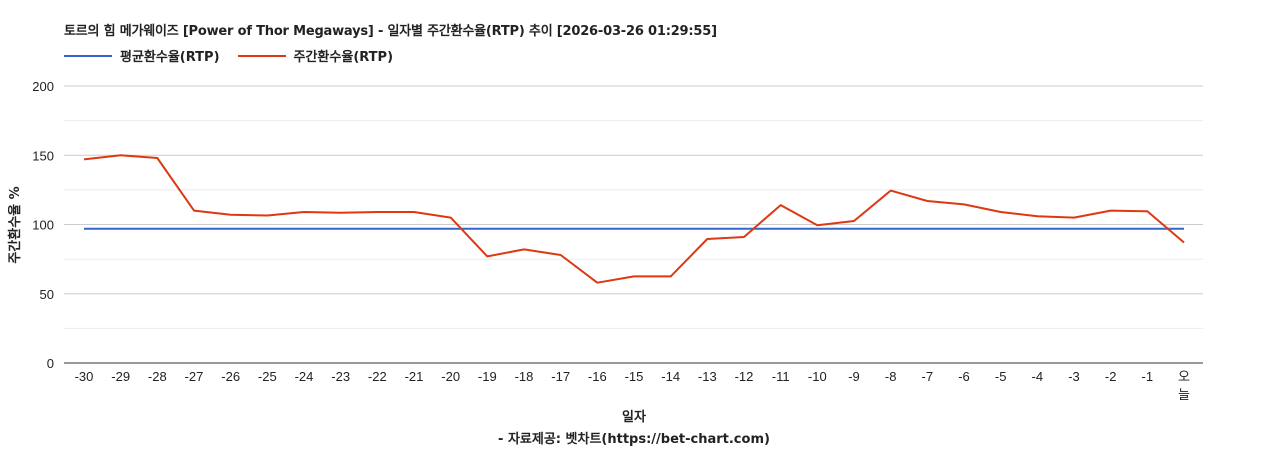 The height and width of the screenshot is (450, 1268). Describe the element at coordinates (781, 376) in the screenshot. I see `x-tick-label: -11` at that location.